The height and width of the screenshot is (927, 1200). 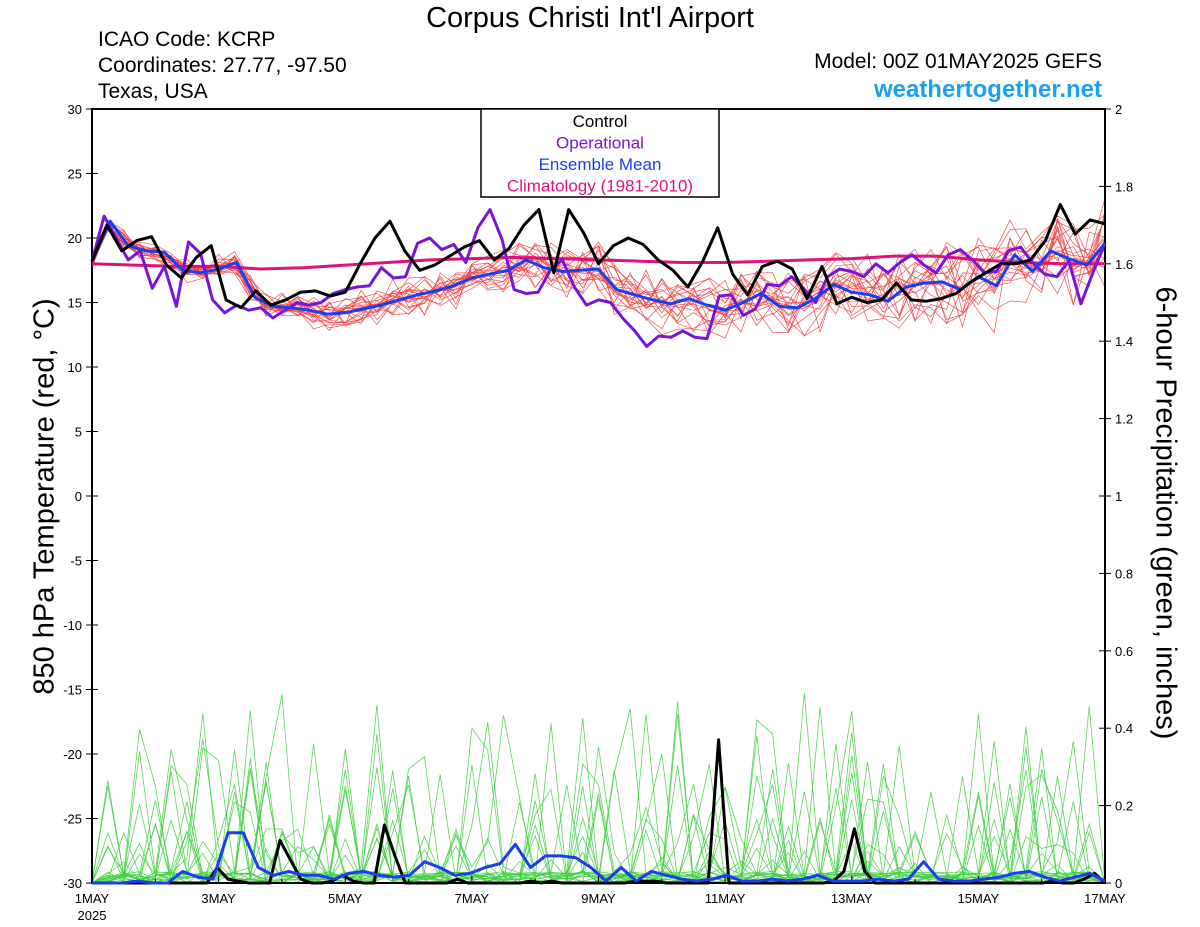 What do you see at coordinates (1118, 883) in the screenshot?
I see `y2-tick-label: 0` at bounding box center [1118, 883].